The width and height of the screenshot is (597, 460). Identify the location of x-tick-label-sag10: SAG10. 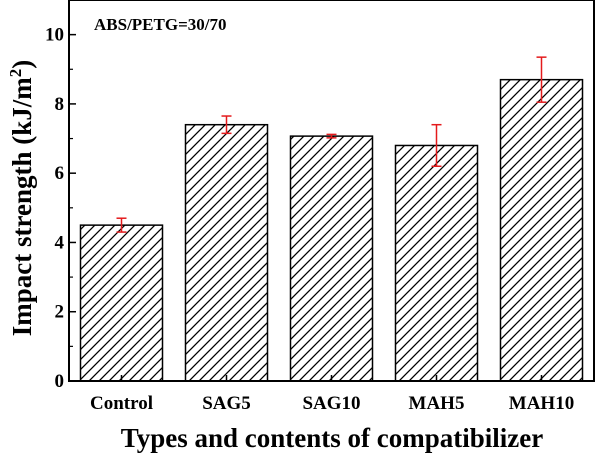
(331, 403).